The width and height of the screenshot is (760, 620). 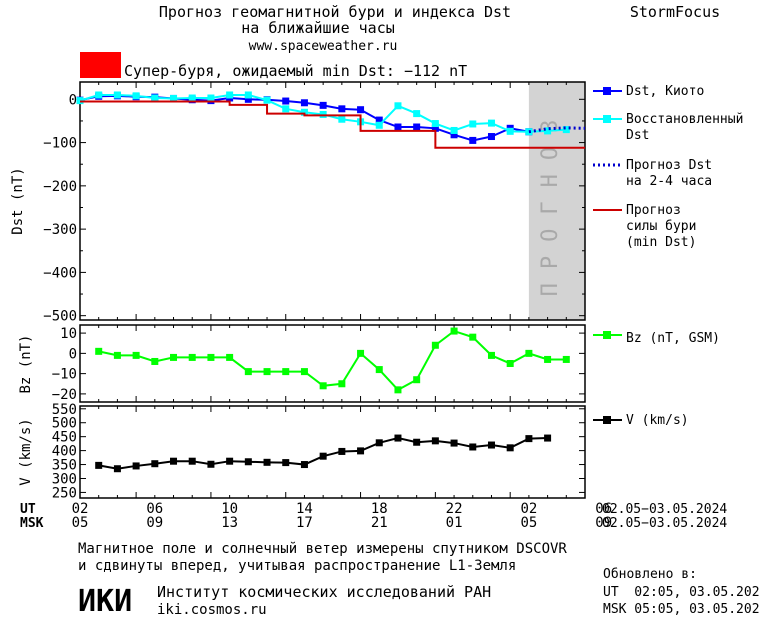 What do you see at coordinates (295, 71) in the screenshot?
I see `storm-banner-text: Супер-буря, ожидаемый min Dst: −112 nT` at bounding box center [295, 71].